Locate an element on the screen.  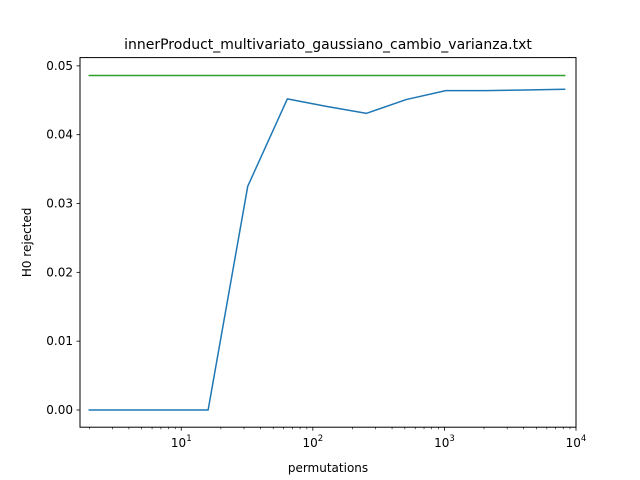
y-tick-label-6: 0.05 is located at coordinates (59, 66).